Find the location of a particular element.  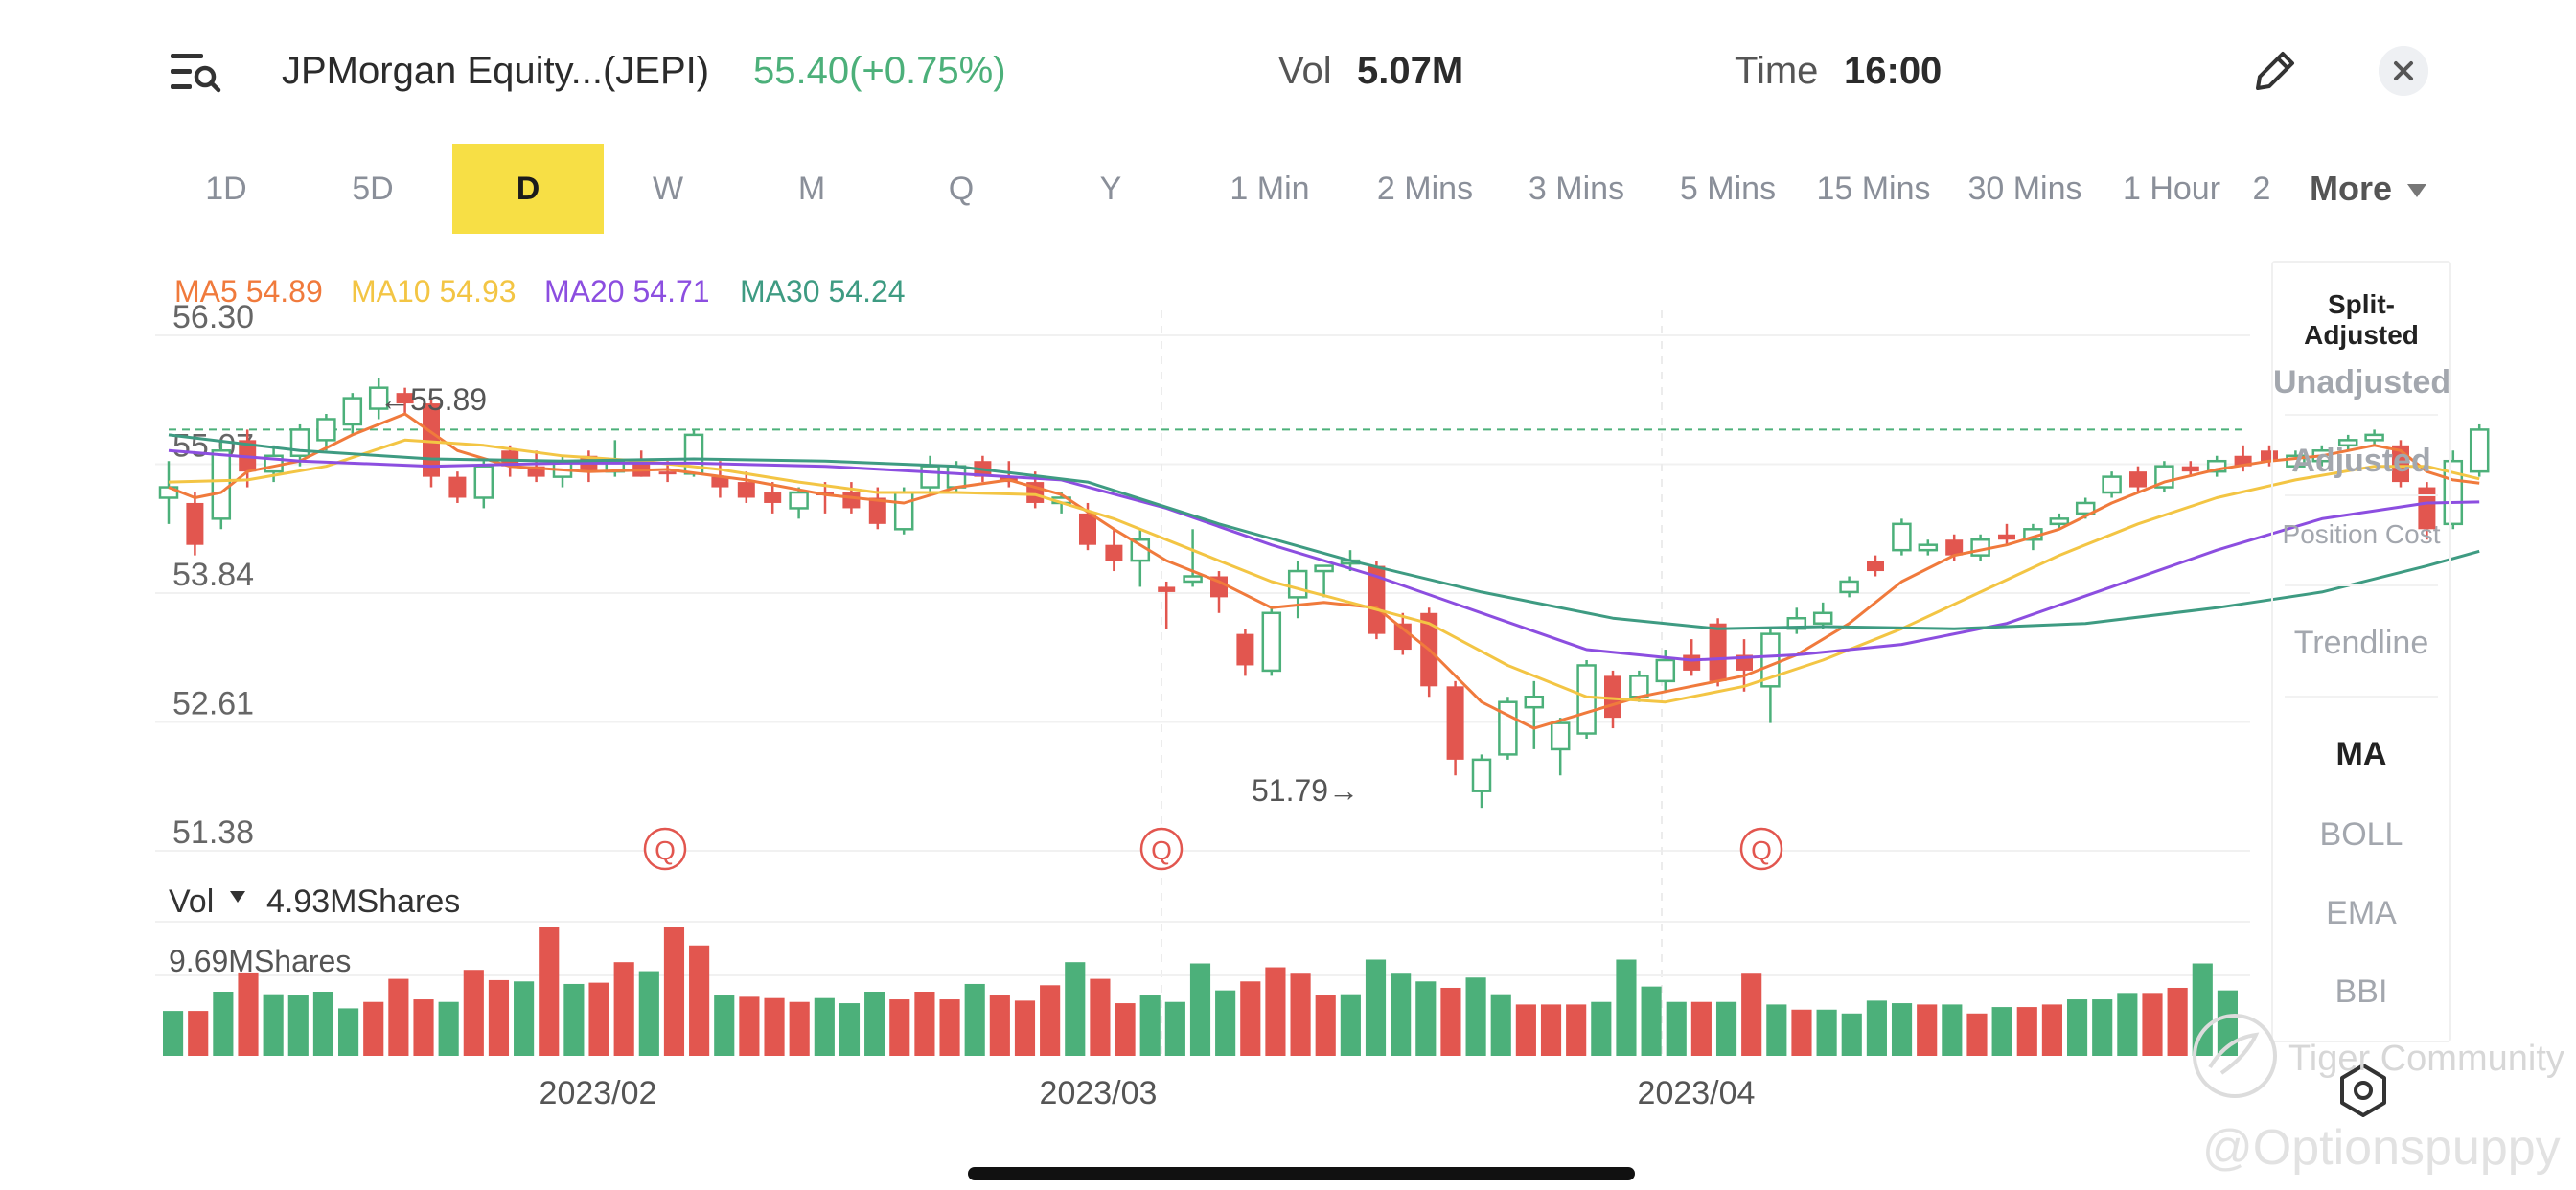

volume-label: Vol is located at coordinates (1305, 71).